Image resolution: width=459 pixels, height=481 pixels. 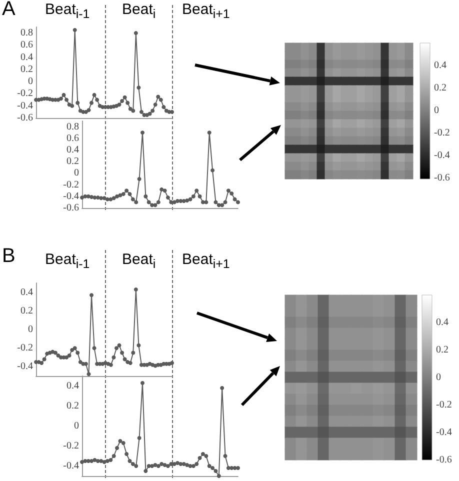 I want to click on y-tick-label: 0.8, so click(x=72, y=126).